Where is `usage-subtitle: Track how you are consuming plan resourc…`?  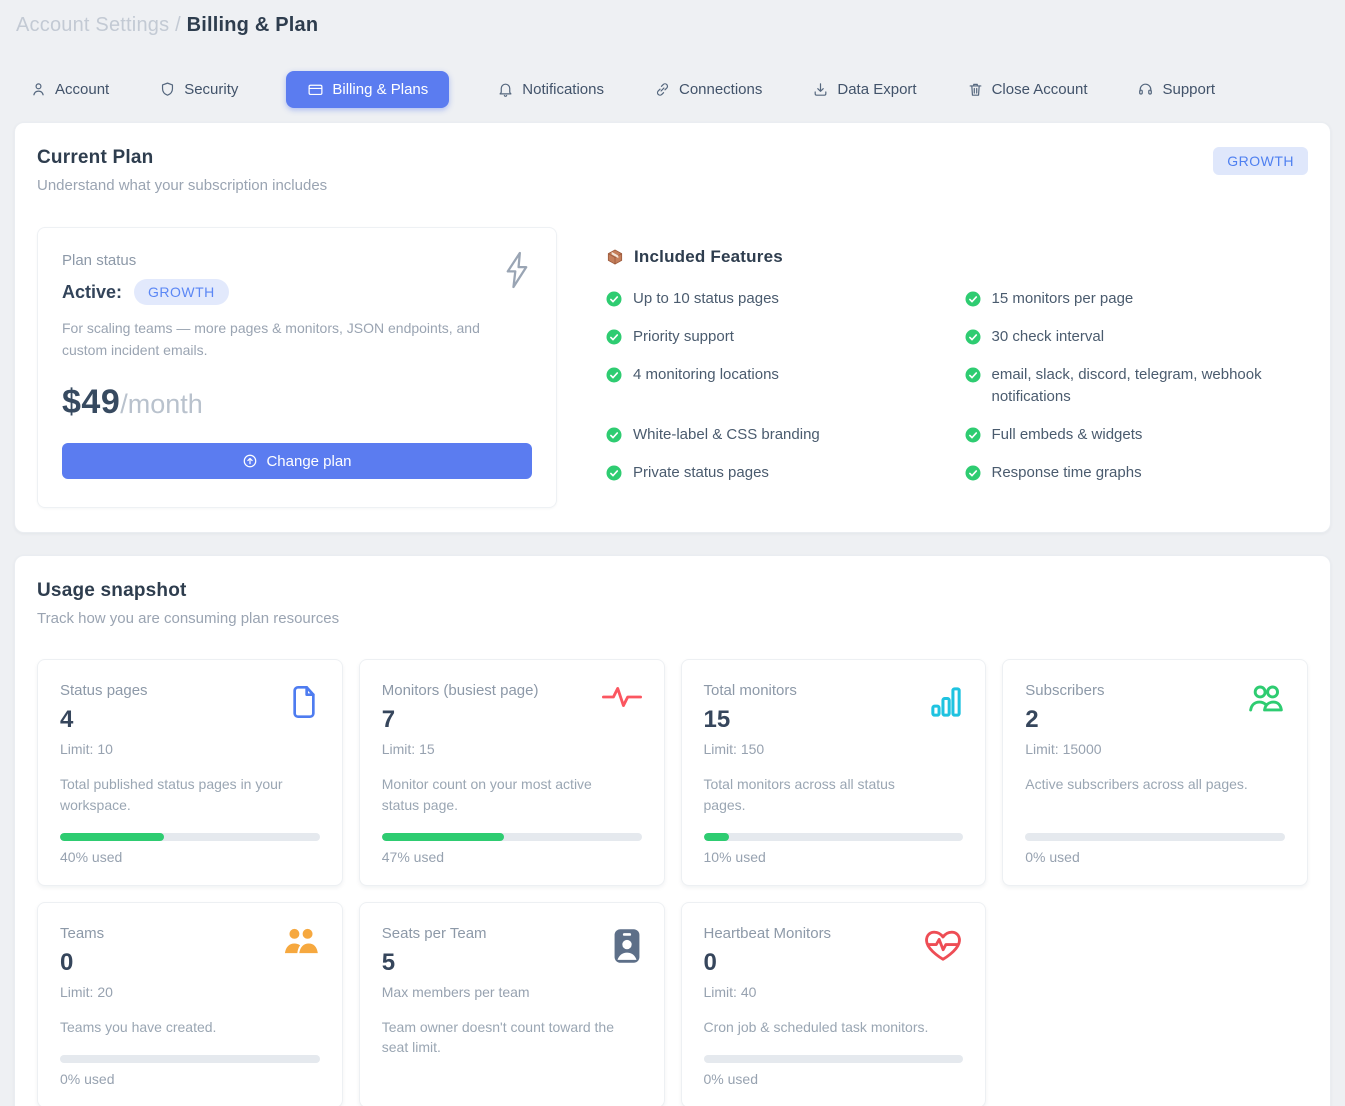 usage-subtitle: Track how you are consuming plan resourc… is located at coordinates (188, 619).